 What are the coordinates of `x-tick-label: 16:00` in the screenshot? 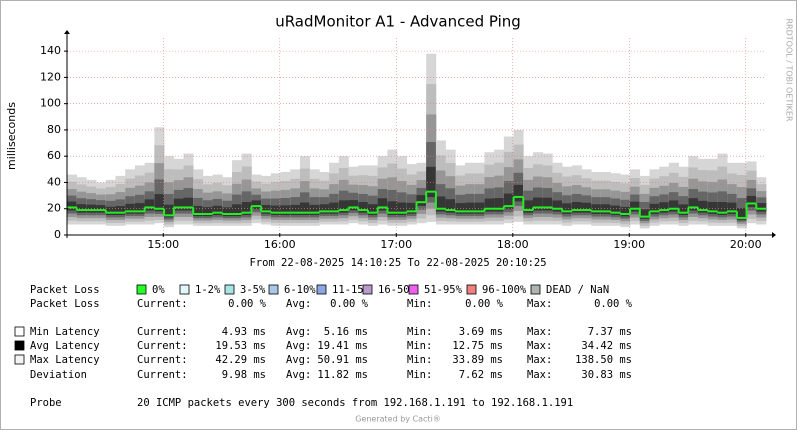 It's located at (280, 244).